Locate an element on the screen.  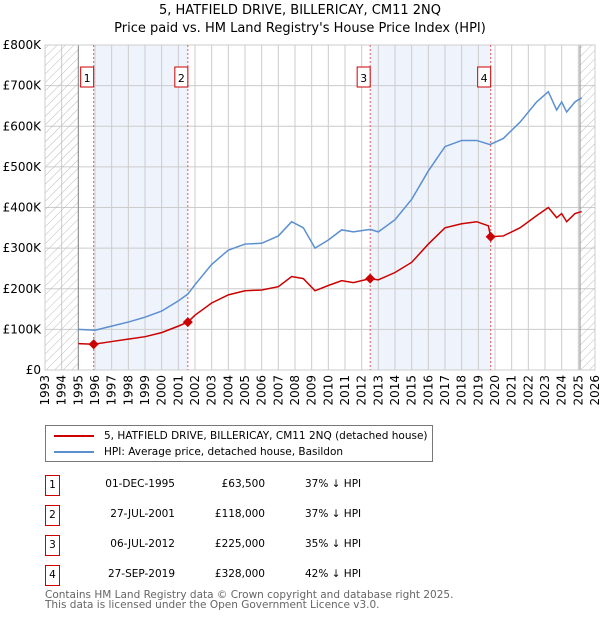
x-tick-label: 2011 is located at coordinates (345, 390).